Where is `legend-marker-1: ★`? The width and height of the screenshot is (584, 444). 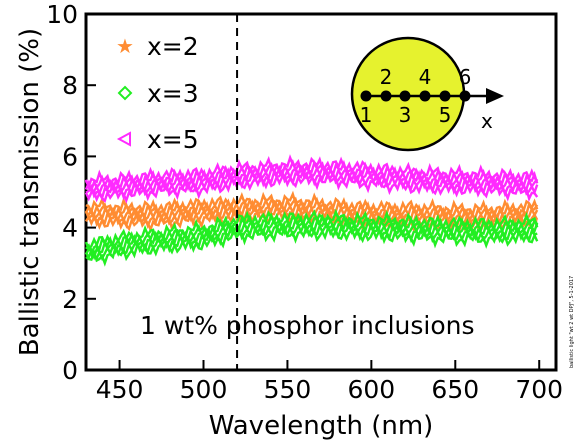 legend-marker-1: ★ is located at coordinates (125, 46).